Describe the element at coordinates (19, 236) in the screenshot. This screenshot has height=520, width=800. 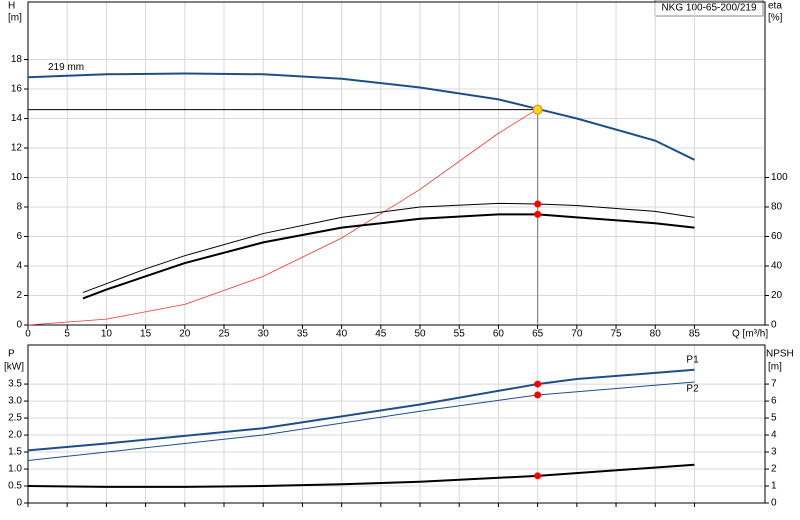
I see `y-tick-label: 6` at that location.